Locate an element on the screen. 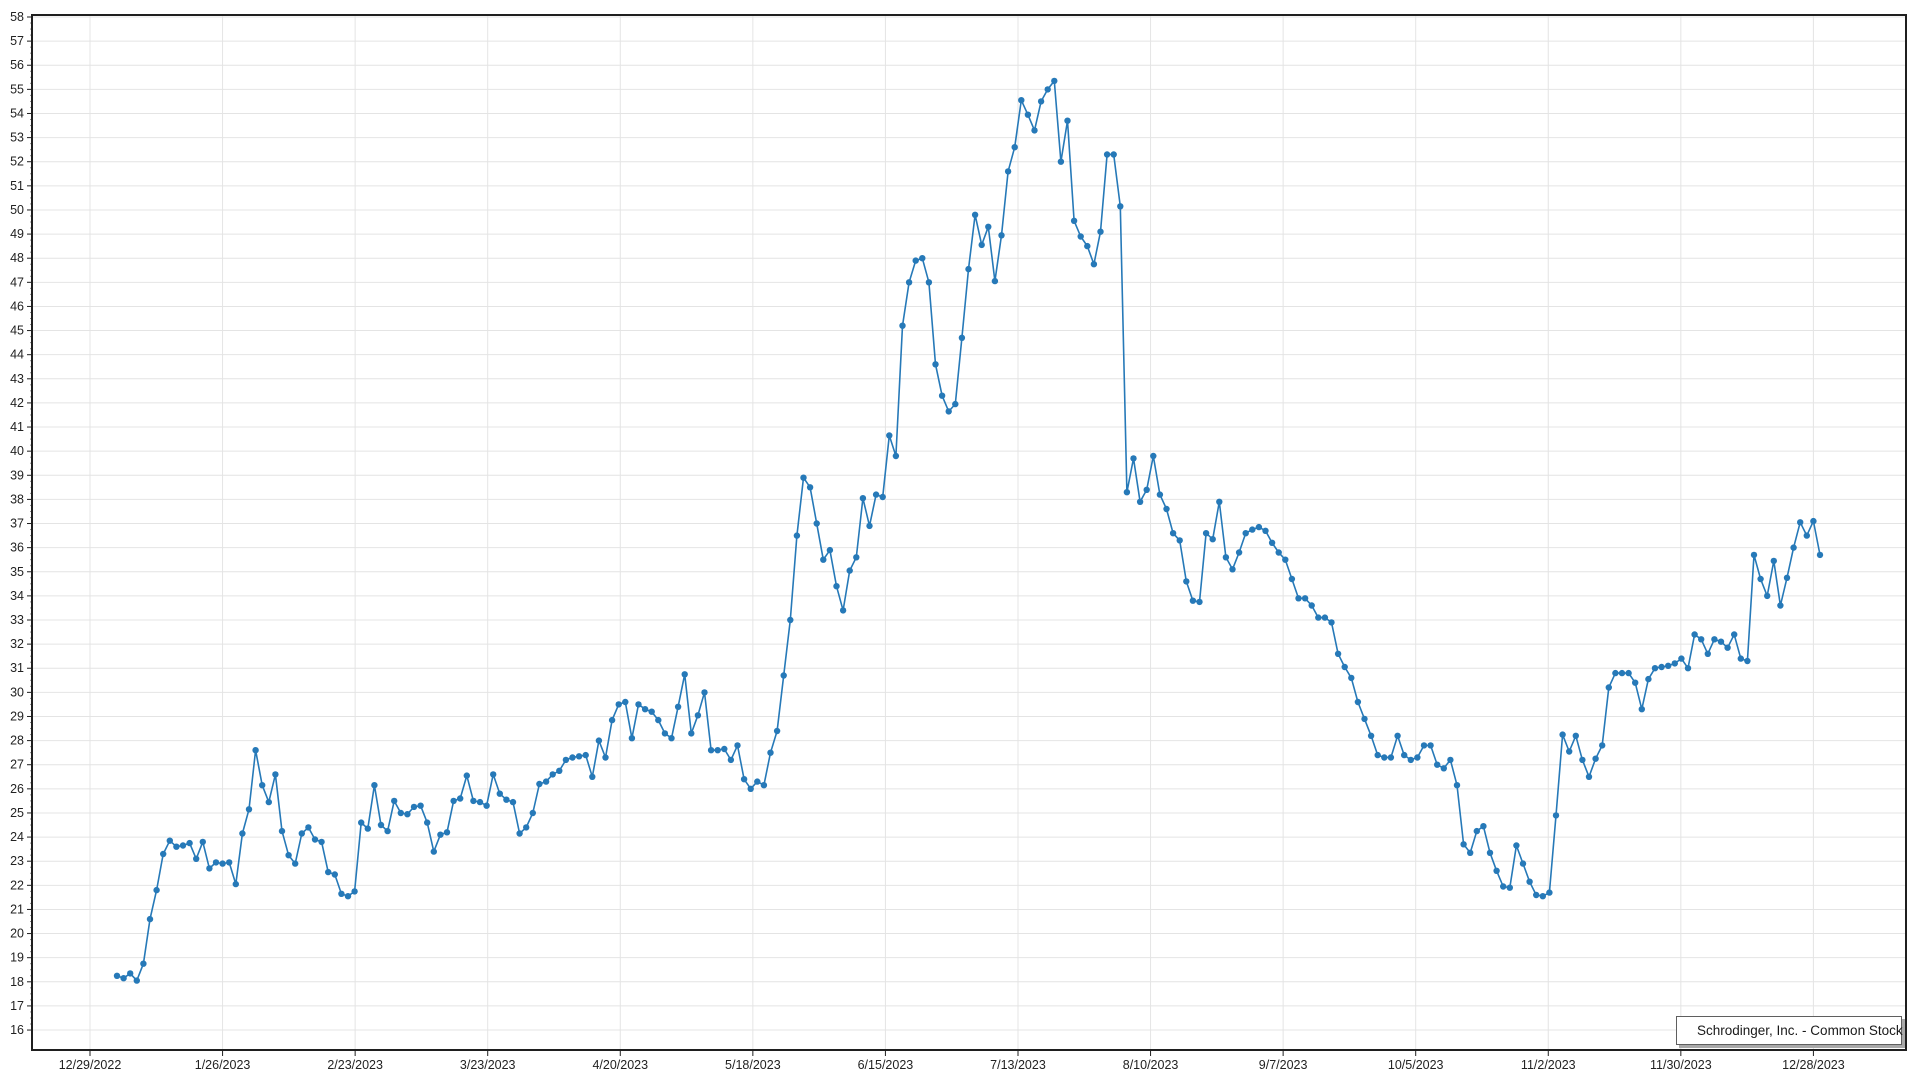 This screenshot has height=1080, width=1920. y-axis-tick-label: 32 is located at coordinates (17, 644).